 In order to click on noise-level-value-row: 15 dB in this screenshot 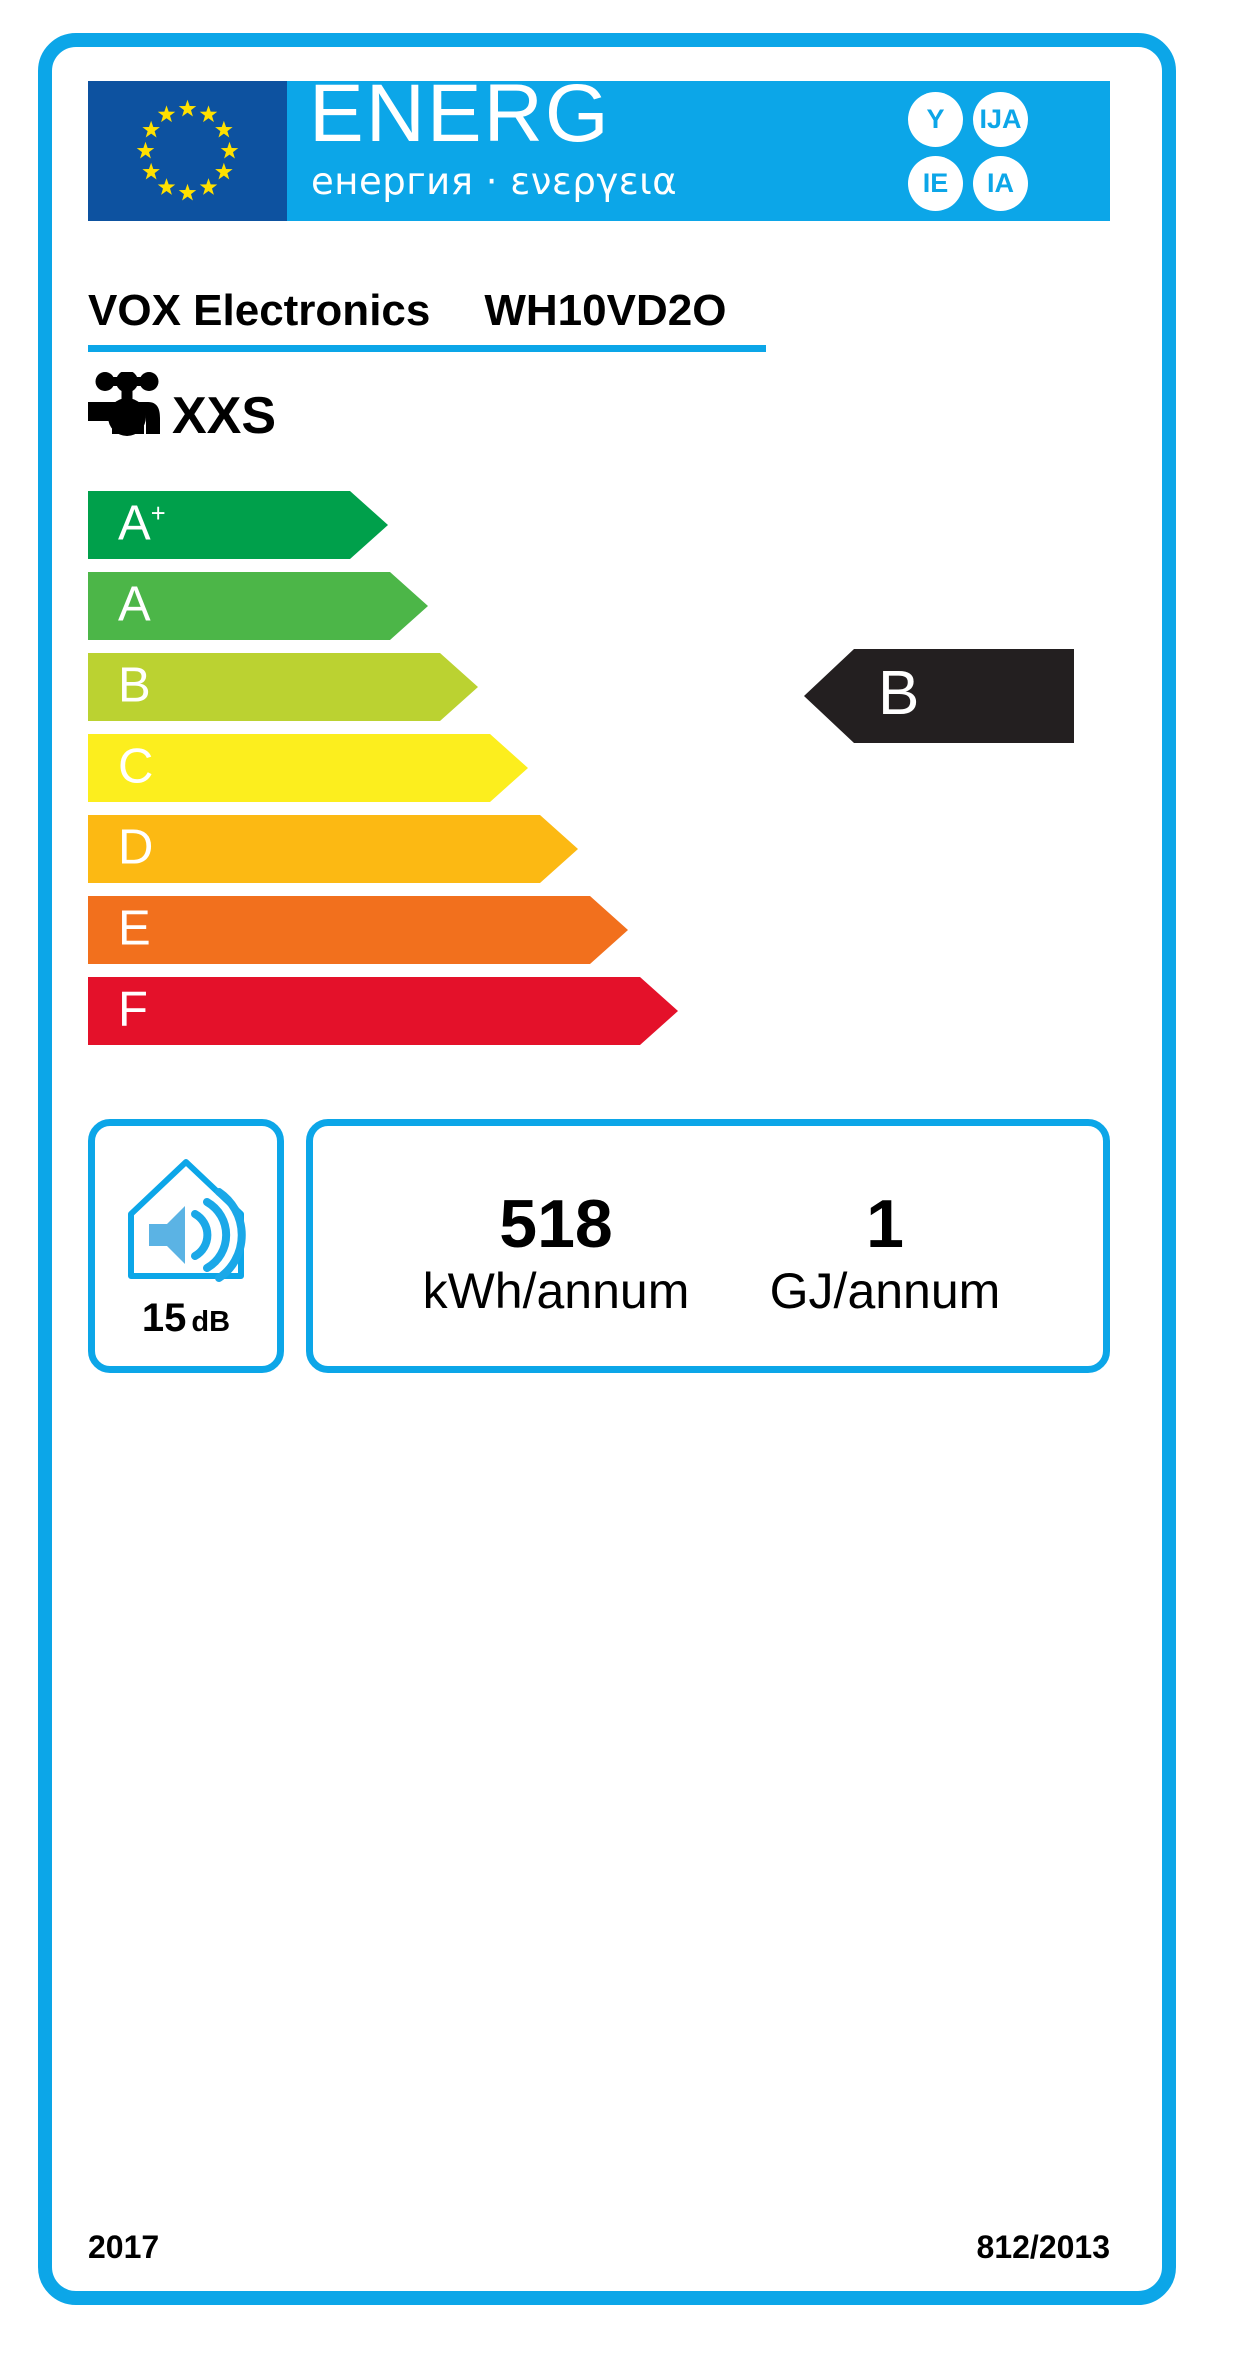, I will do `click(186, 1318)`.